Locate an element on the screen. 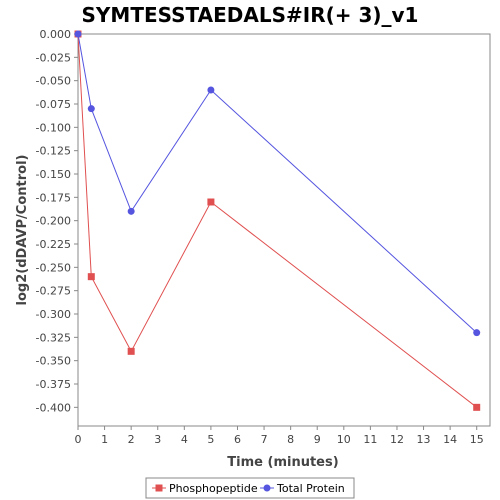  y-tick-label: -0.225 is located at coordinates (53, 244).